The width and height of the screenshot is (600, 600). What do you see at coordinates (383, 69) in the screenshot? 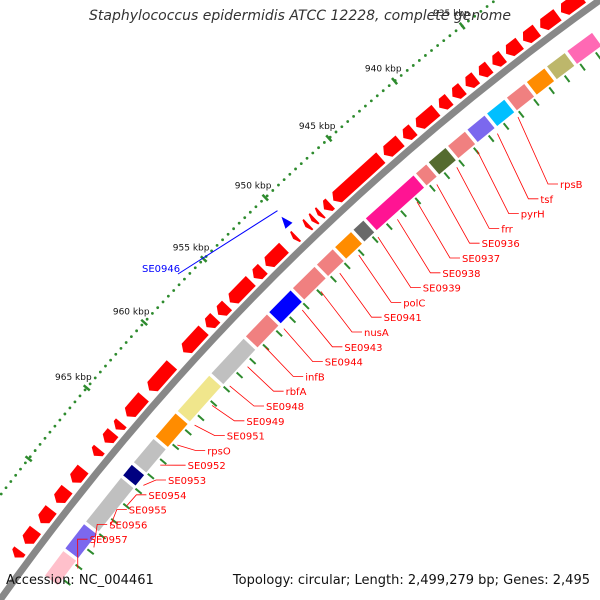
I see `scale-label: 940 kbp` at bounding box center [383, 69].